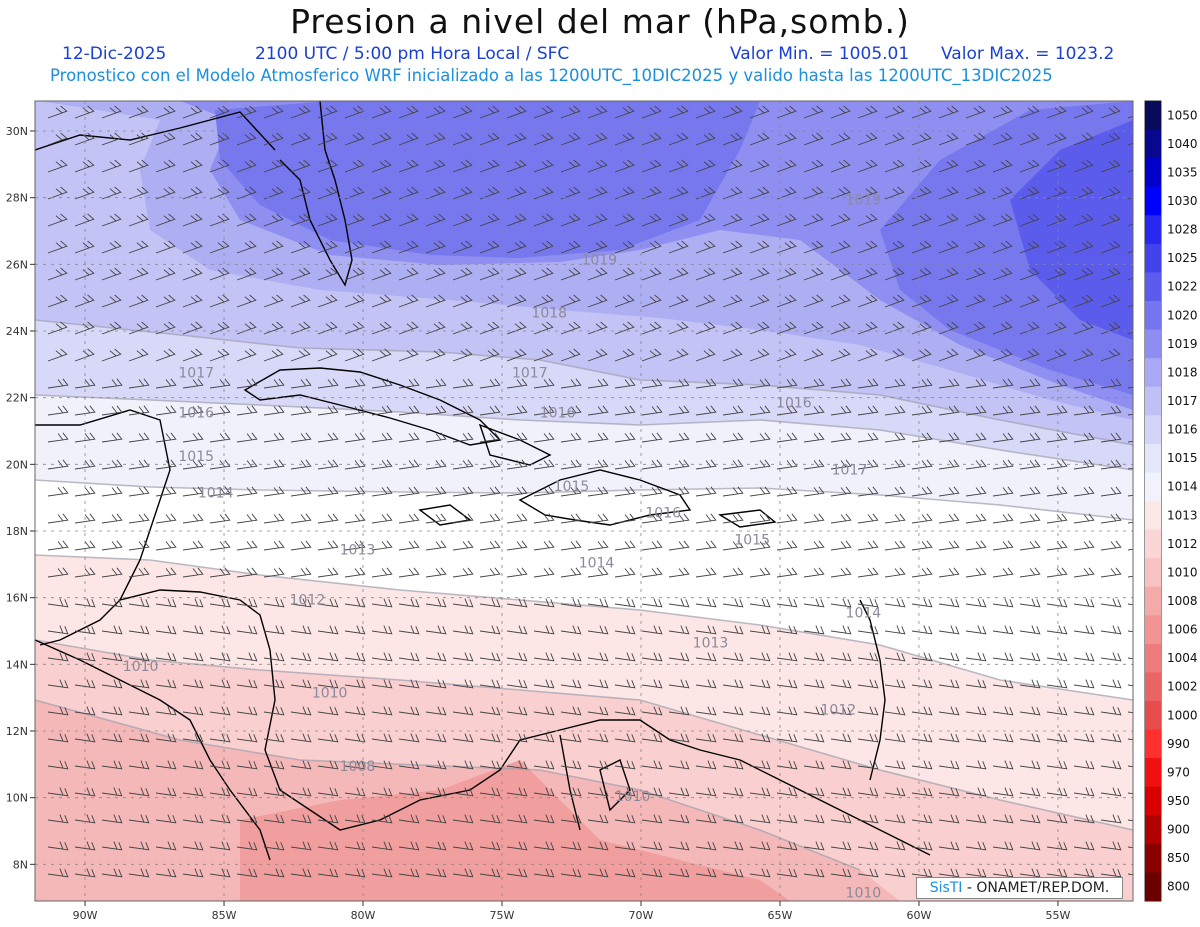 This screenshot has height=927, width=1200. I want to click on colorbar-label: 1006, so click(1182, 630).